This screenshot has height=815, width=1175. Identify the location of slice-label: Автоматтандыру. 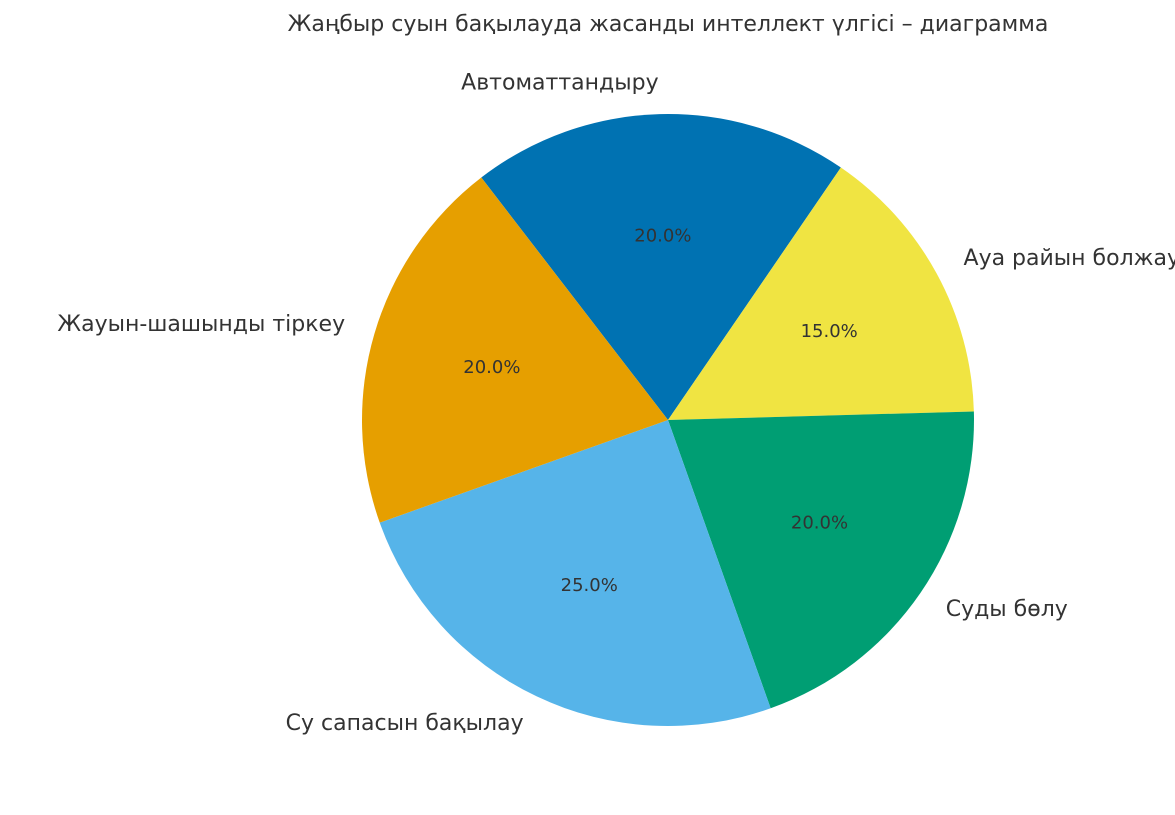
(559, 83).